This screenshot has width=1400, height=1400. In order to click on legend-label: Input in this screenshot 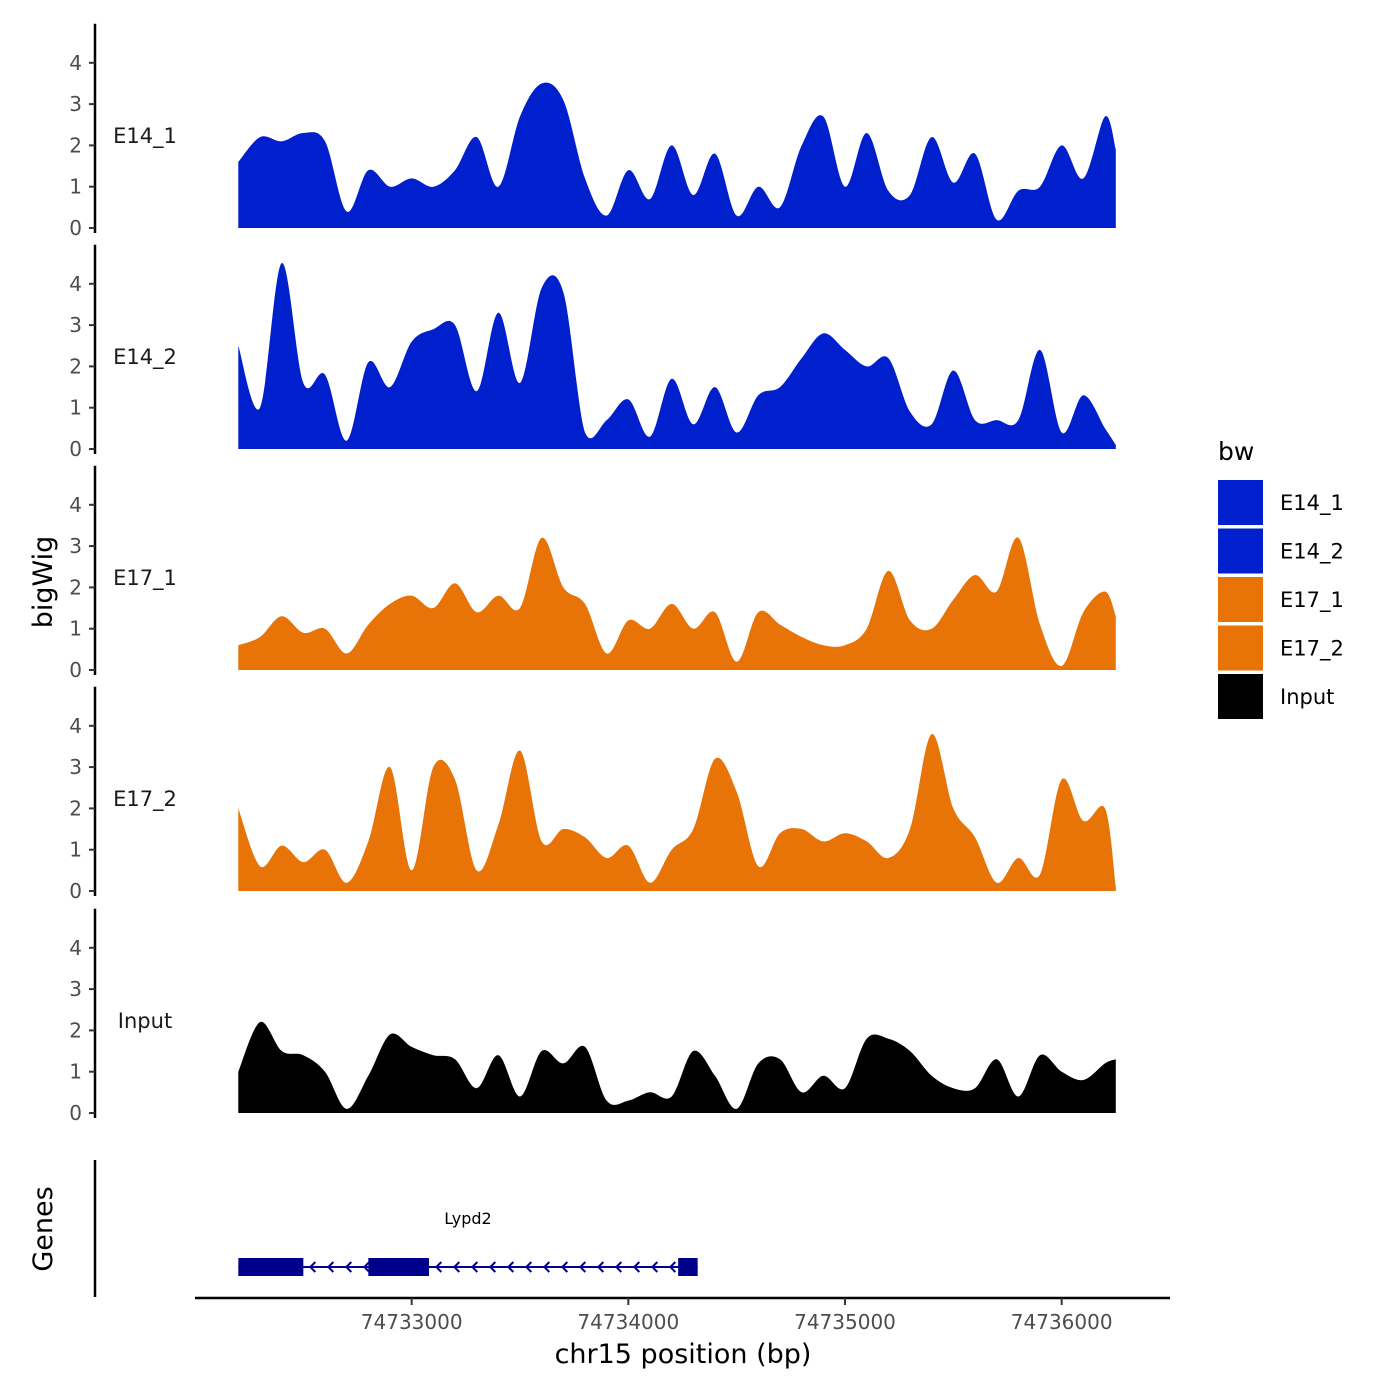, I will do `click(1307, 697)`.